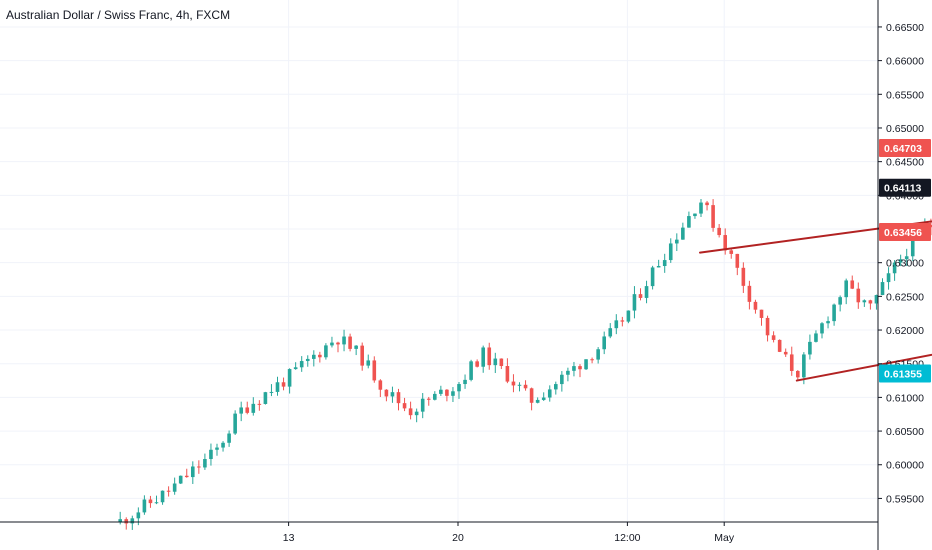 The height and width of the screenshot is (550, 932). Describe the element at coordinates (905, 432) in the screenshot. I see `y-tick-label: 0.60500` at that location.